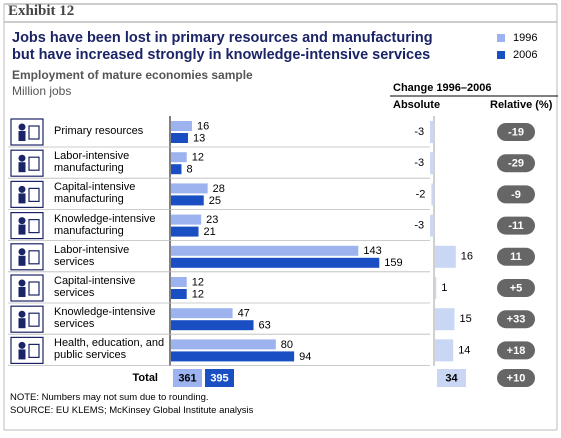 The image size is (561, 438). Describe the element at coordinates (525, 55) in the screenshot. I see `legend-label: 2006` at that location.